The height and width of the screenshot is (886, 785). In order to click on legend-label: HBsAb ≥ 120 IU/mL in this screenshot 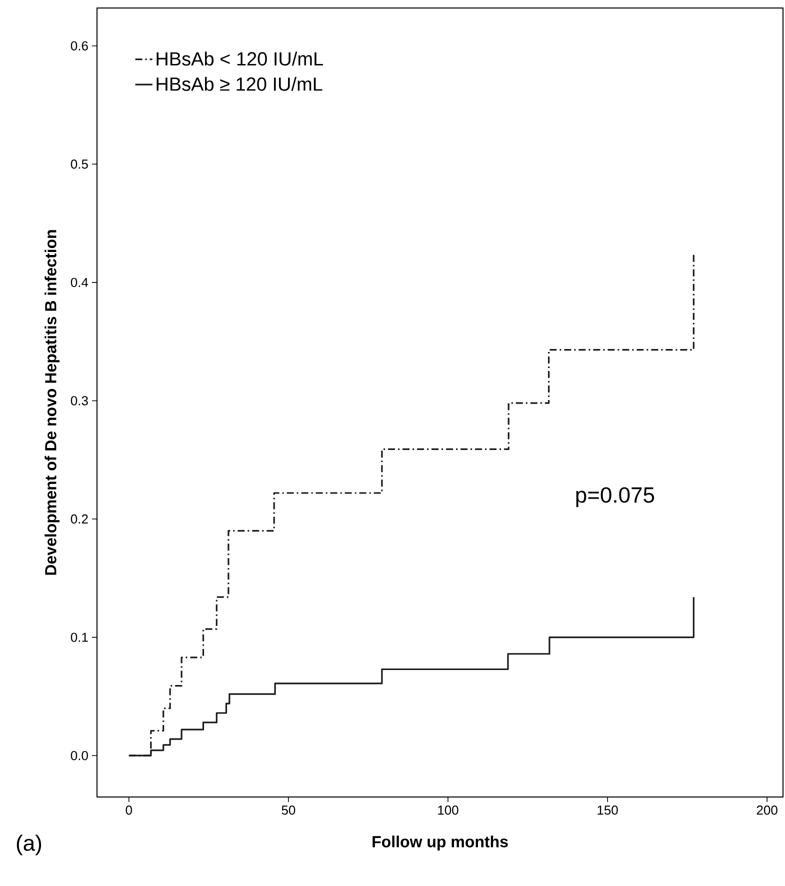, I will do `click(239, 83)`.